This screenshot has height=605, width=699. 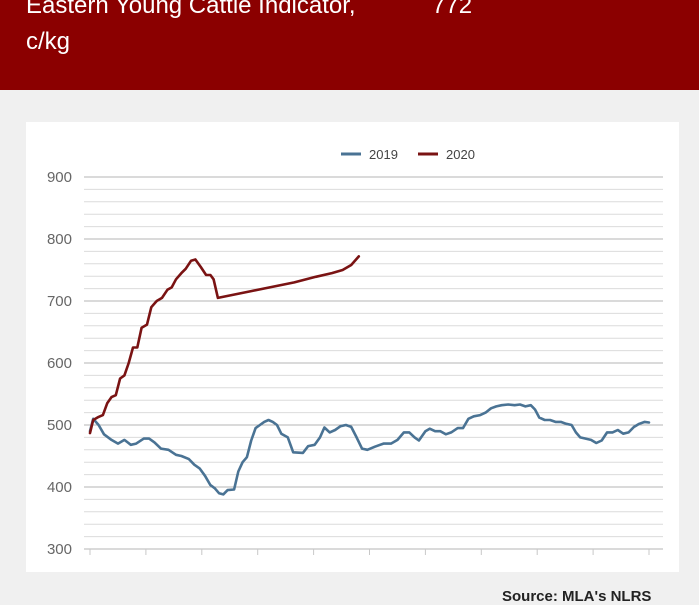 What do you see at coordinates (452, 9) in the screenshot?
I see `indicator-value: 772` at bounding box center [452, 9].